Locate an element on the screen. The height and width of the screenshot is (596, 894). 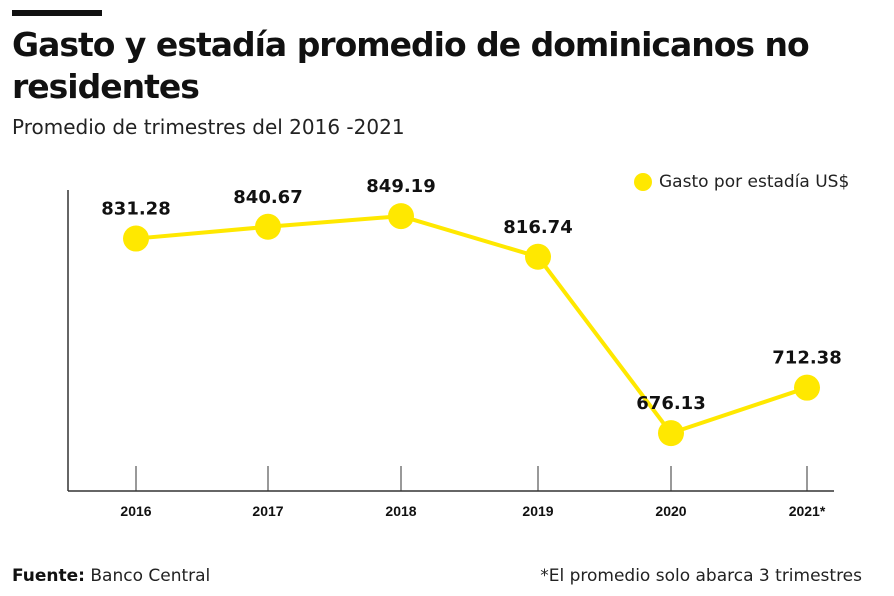
data-label: 712.38 is located at coordinates (806, 358).